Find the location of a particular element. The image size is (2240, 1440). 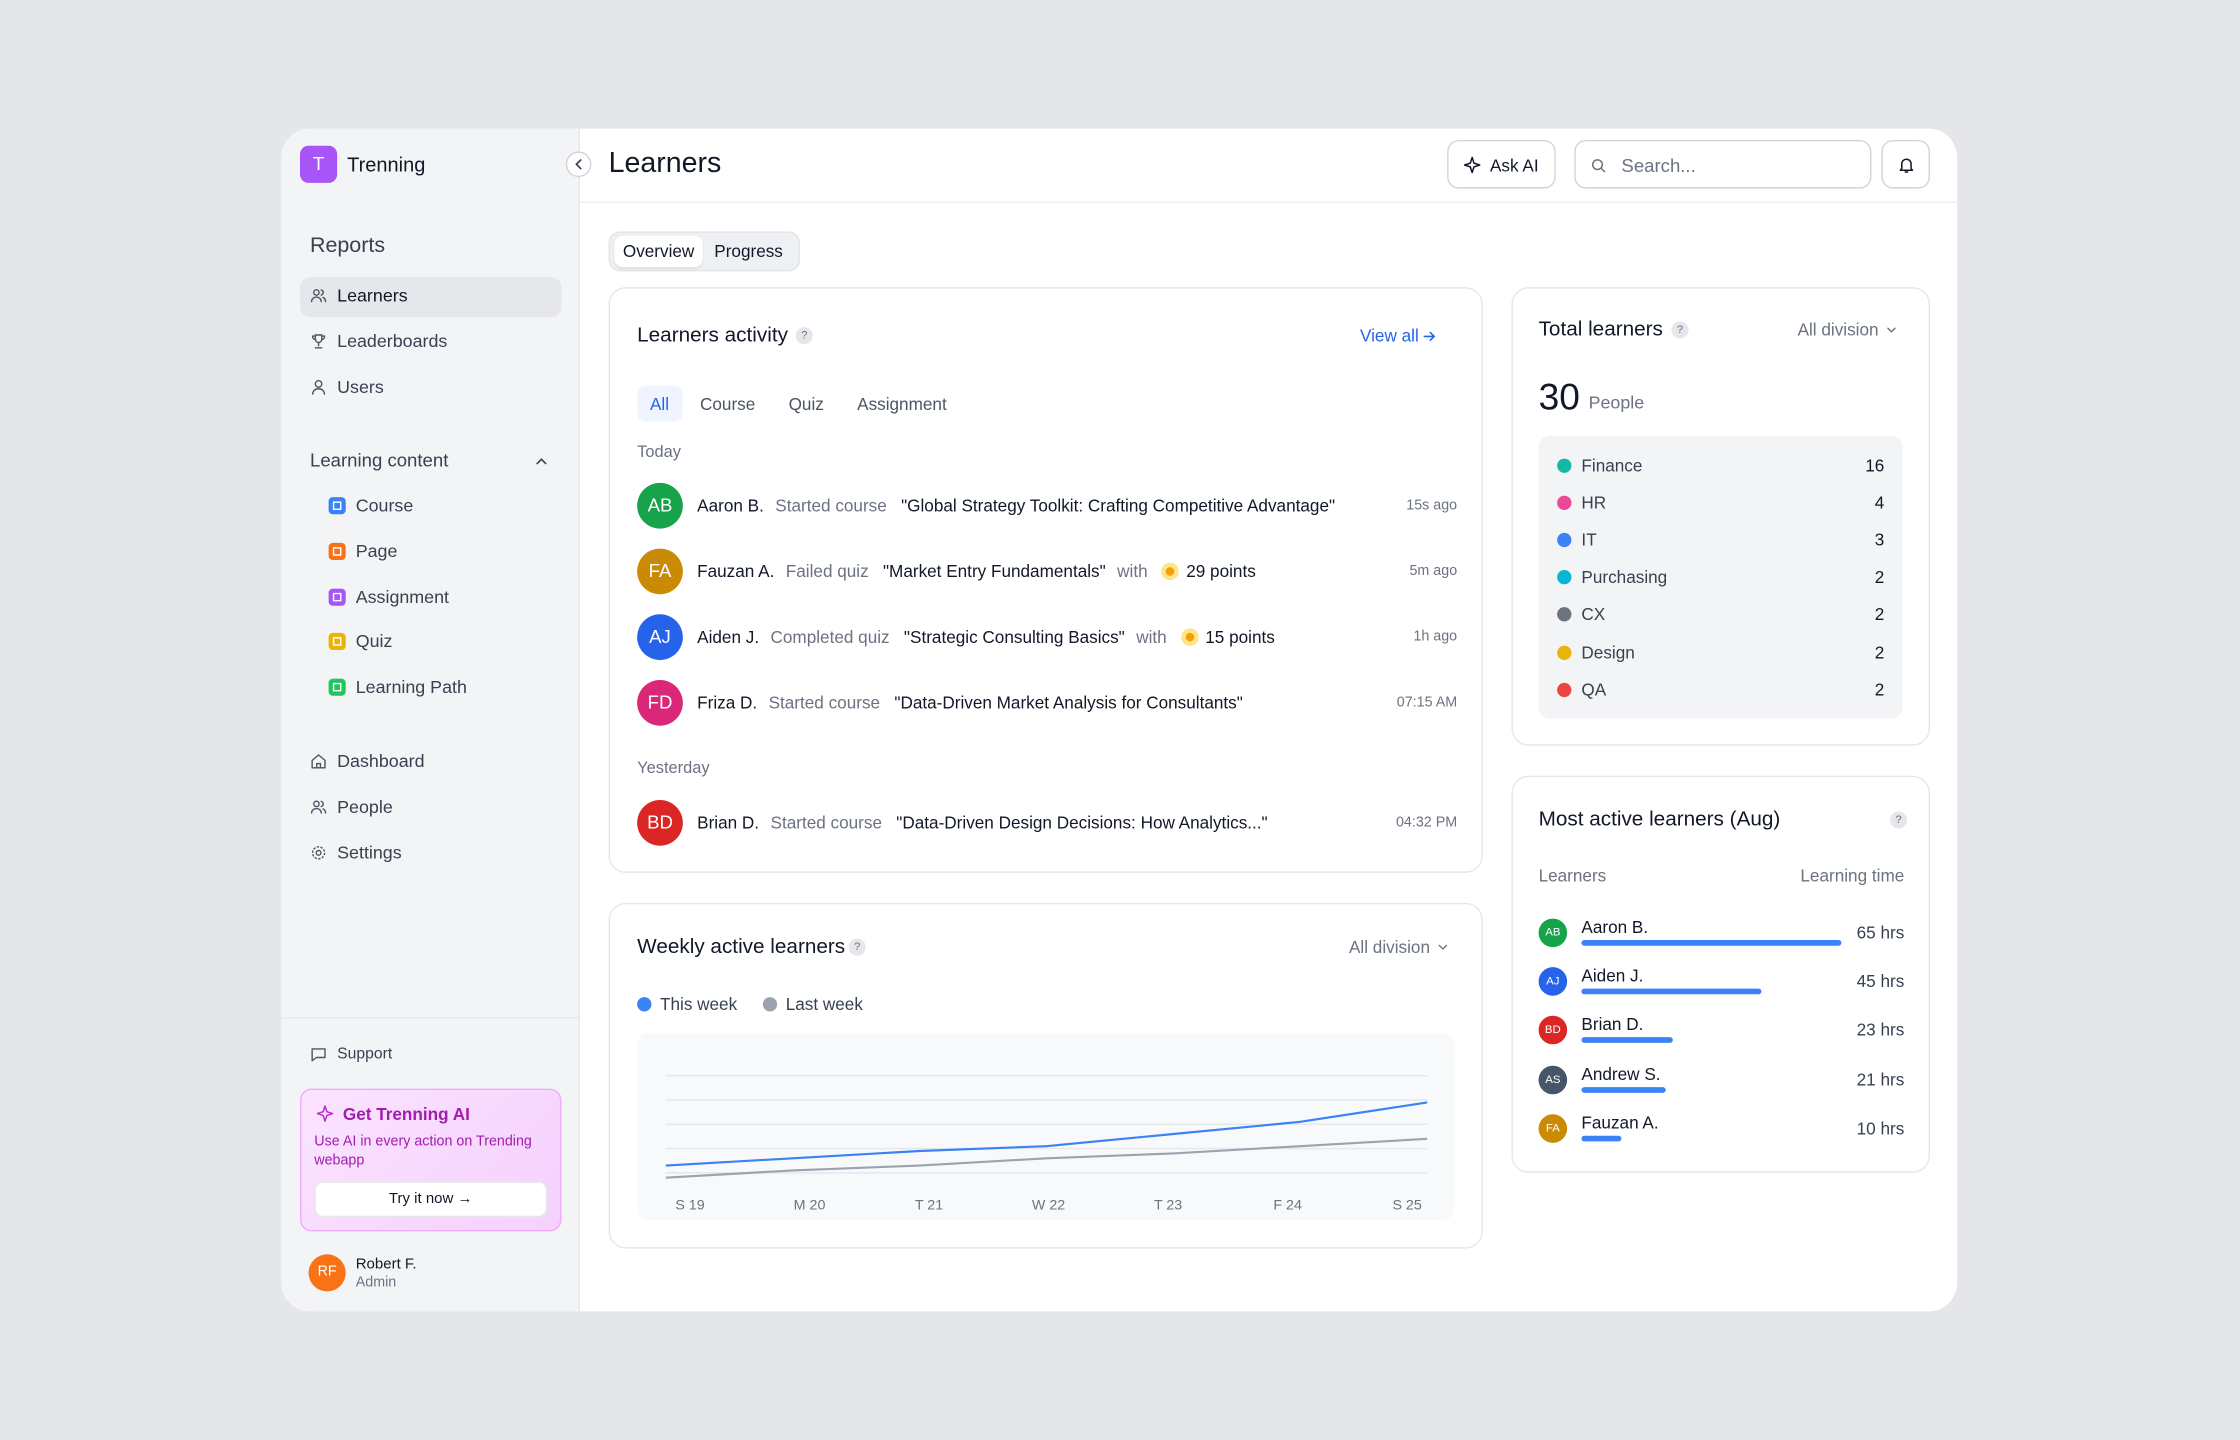

chart-title: Weekly active learners is located at coordinates (741, 947).